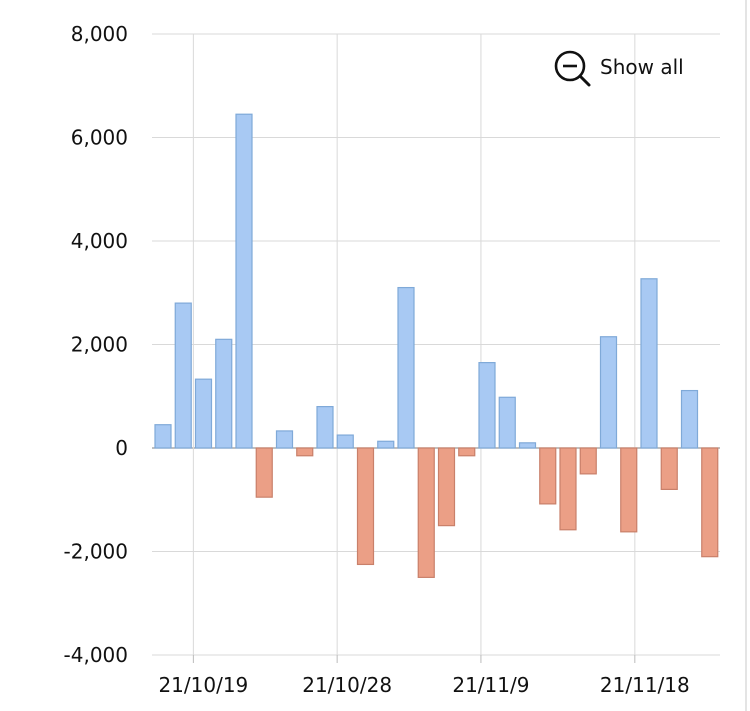  I want to click on x-tick-label: 21/11/9, so click(490, 685).